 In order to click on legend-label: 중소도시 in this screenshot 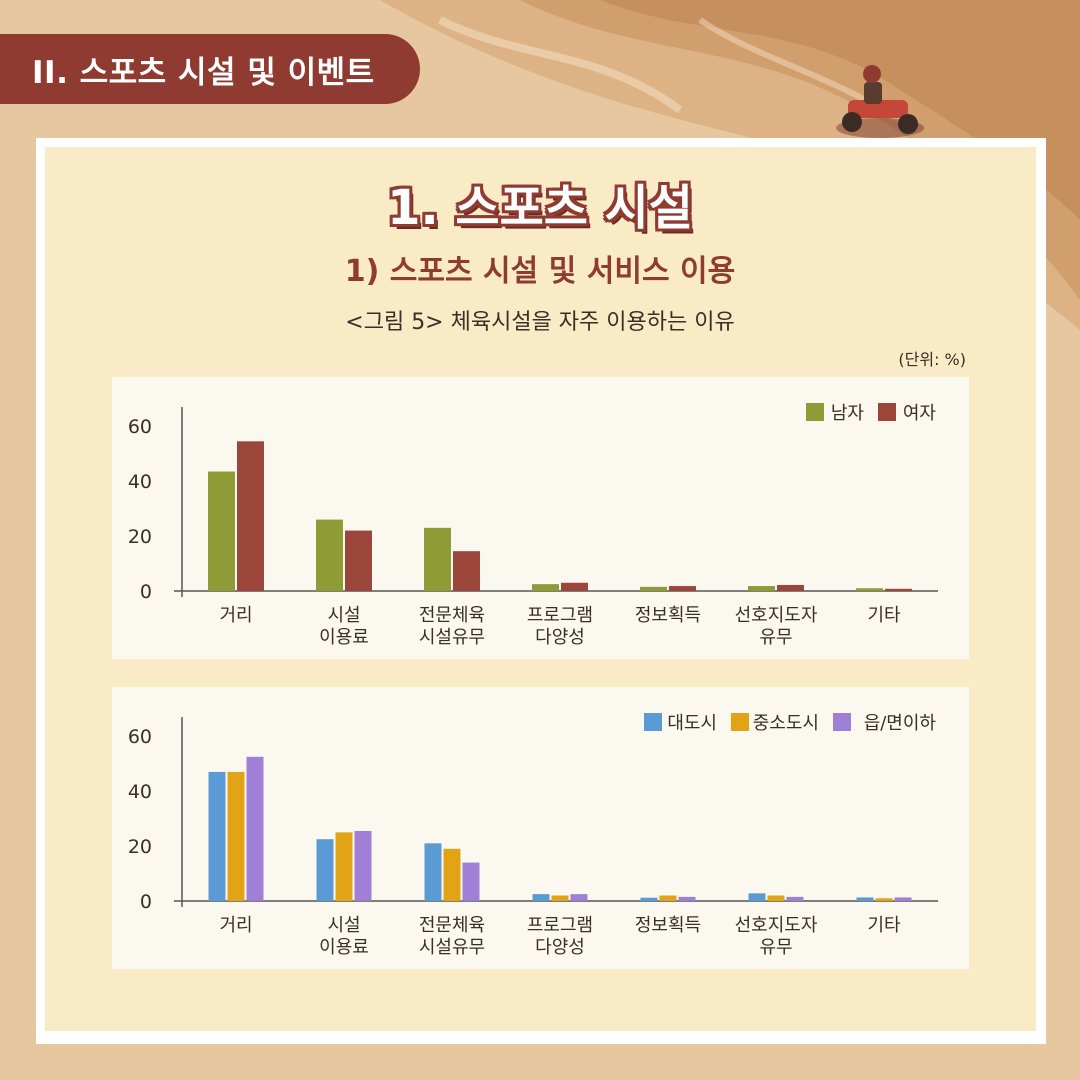, I will do `click(786, 723)`.